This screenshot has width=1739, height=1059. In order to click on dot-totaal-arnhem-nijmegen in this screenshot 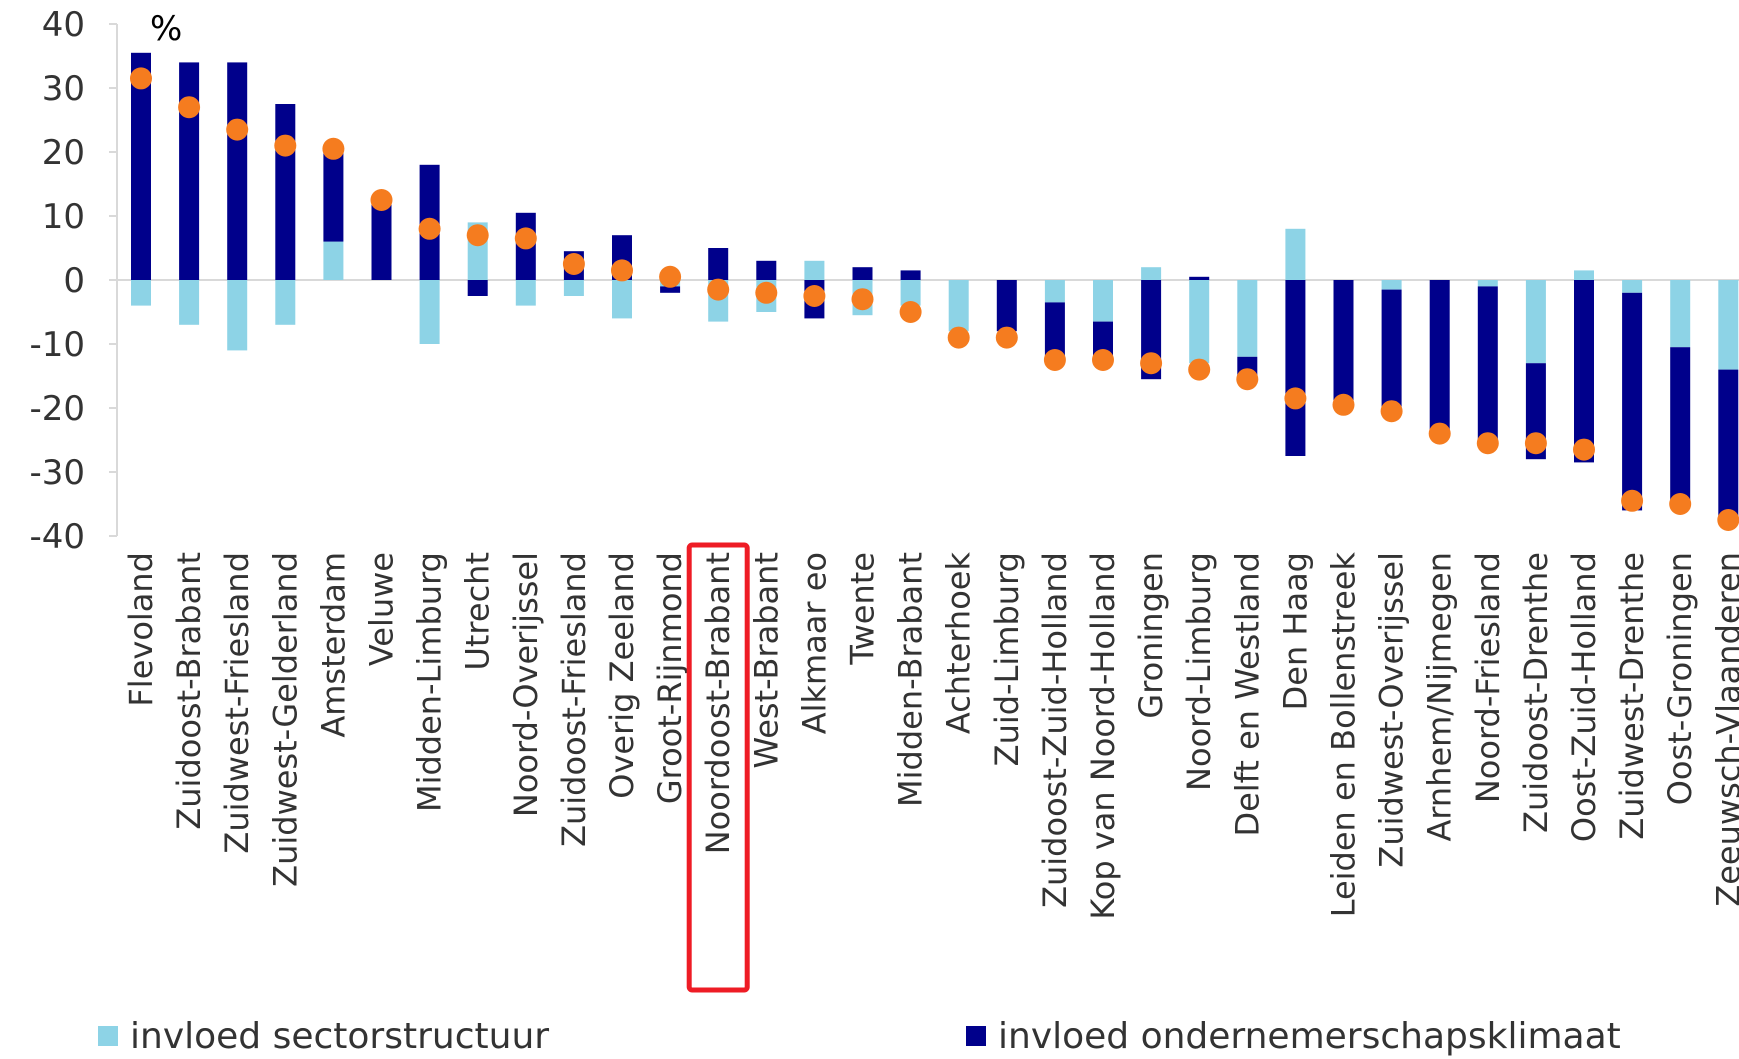, I will do `click(1439, 433)`.